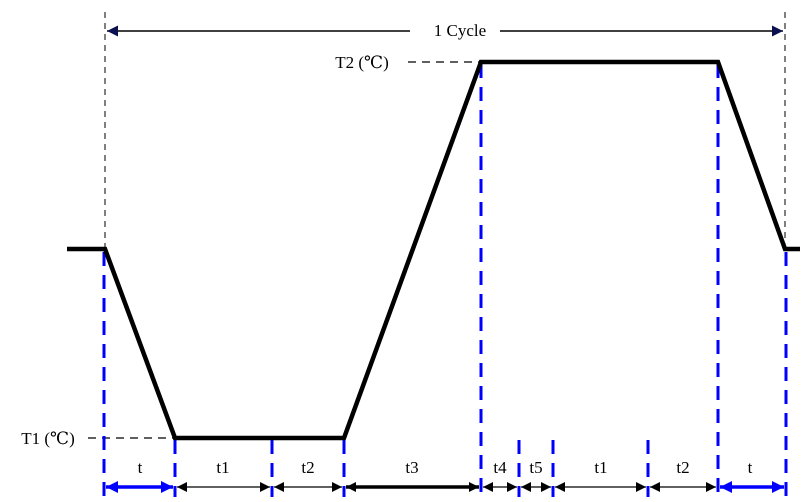  What do you see at coordinates (307, 467) in the screenshot?
I see `segment-label-t2-a: t2` at bounding box center [307, 467].